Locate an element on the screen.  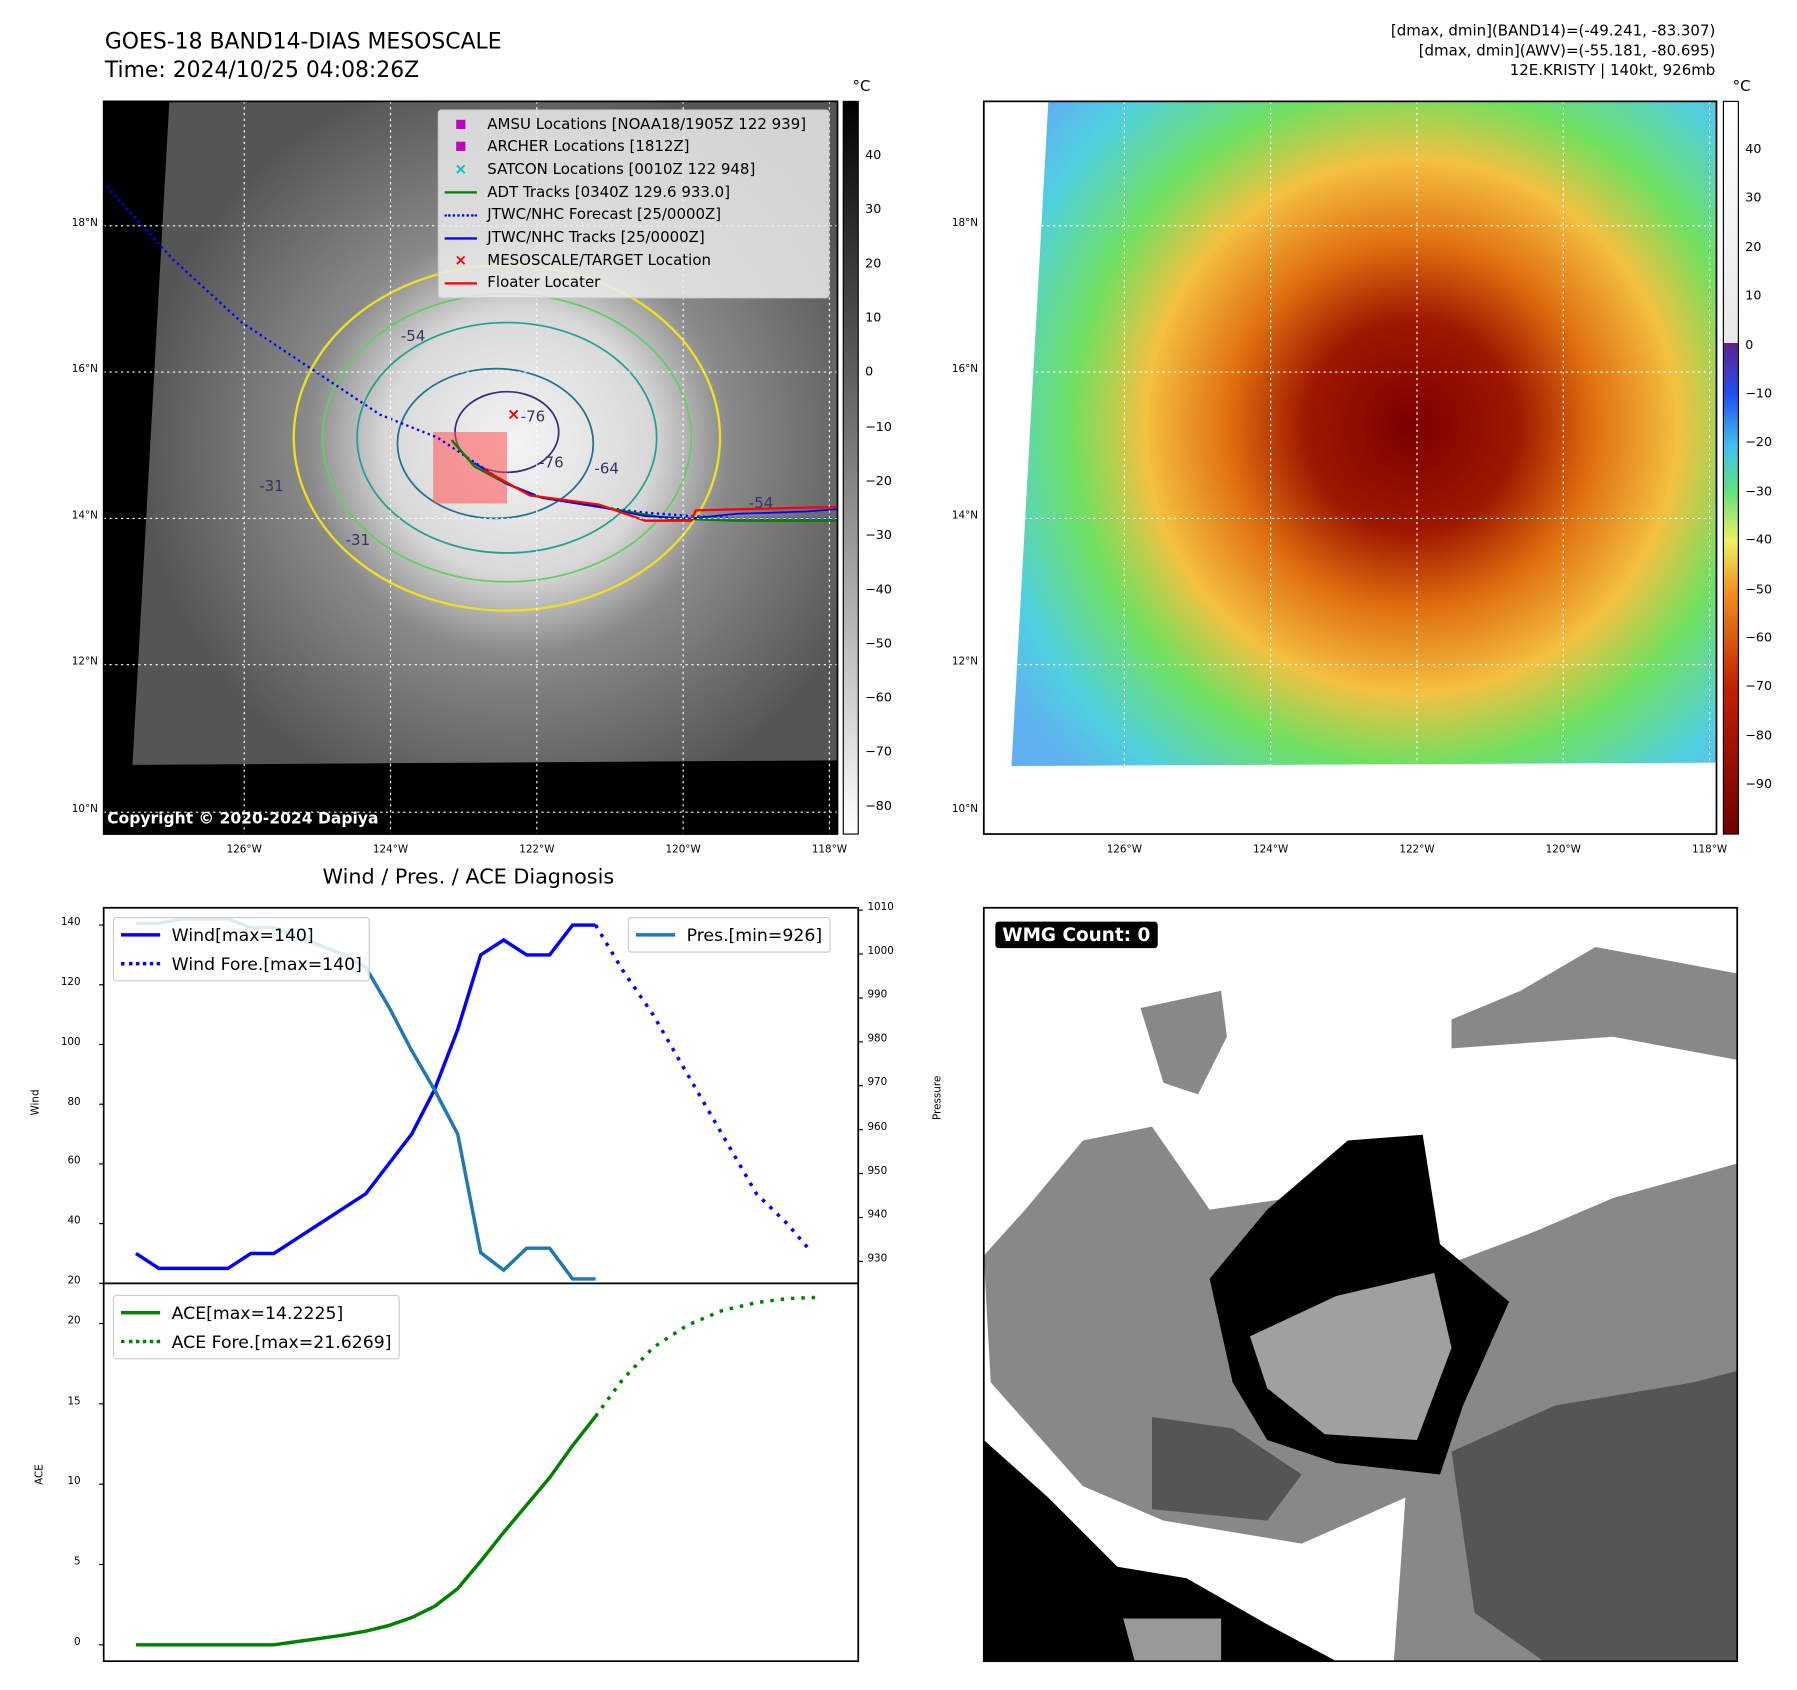
gray-cbar-tick: 40 is located at coordinates (873, 155).